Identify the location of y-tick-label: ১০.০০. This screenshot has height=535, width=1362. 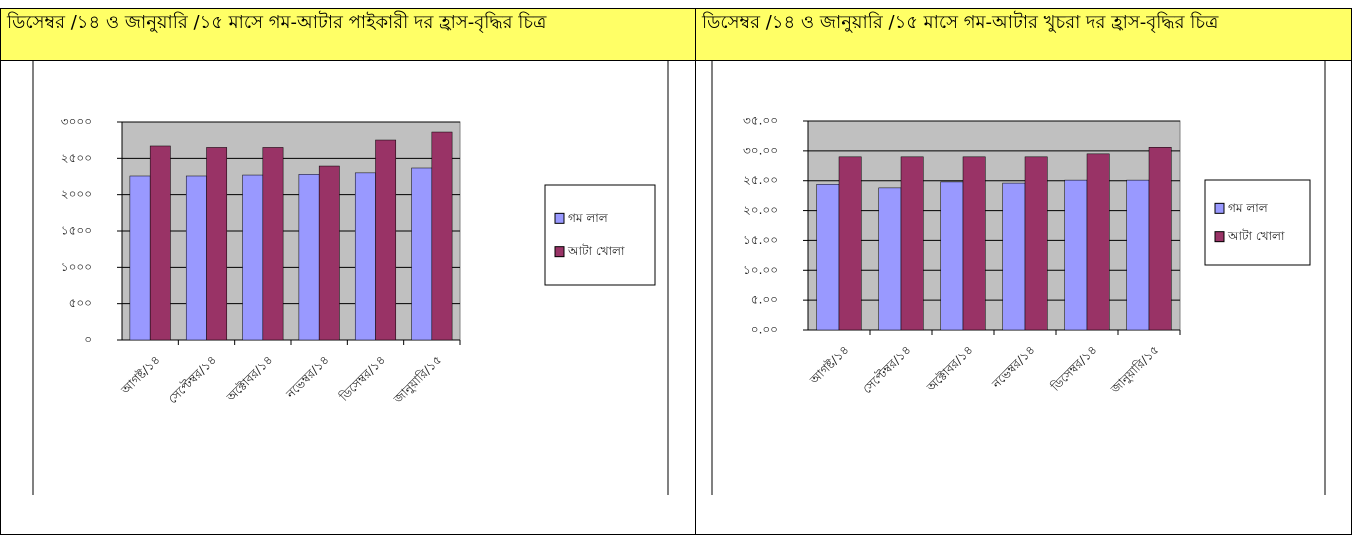
(760, 270).